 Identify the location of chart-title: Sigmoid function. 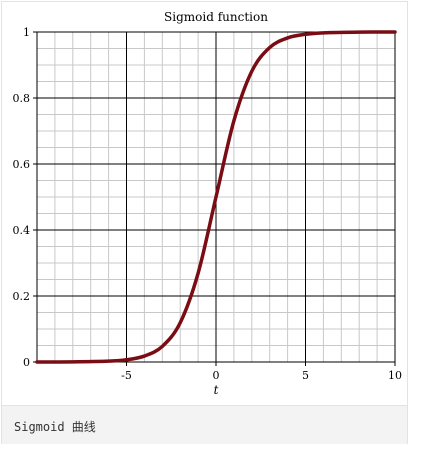
(216, 17).